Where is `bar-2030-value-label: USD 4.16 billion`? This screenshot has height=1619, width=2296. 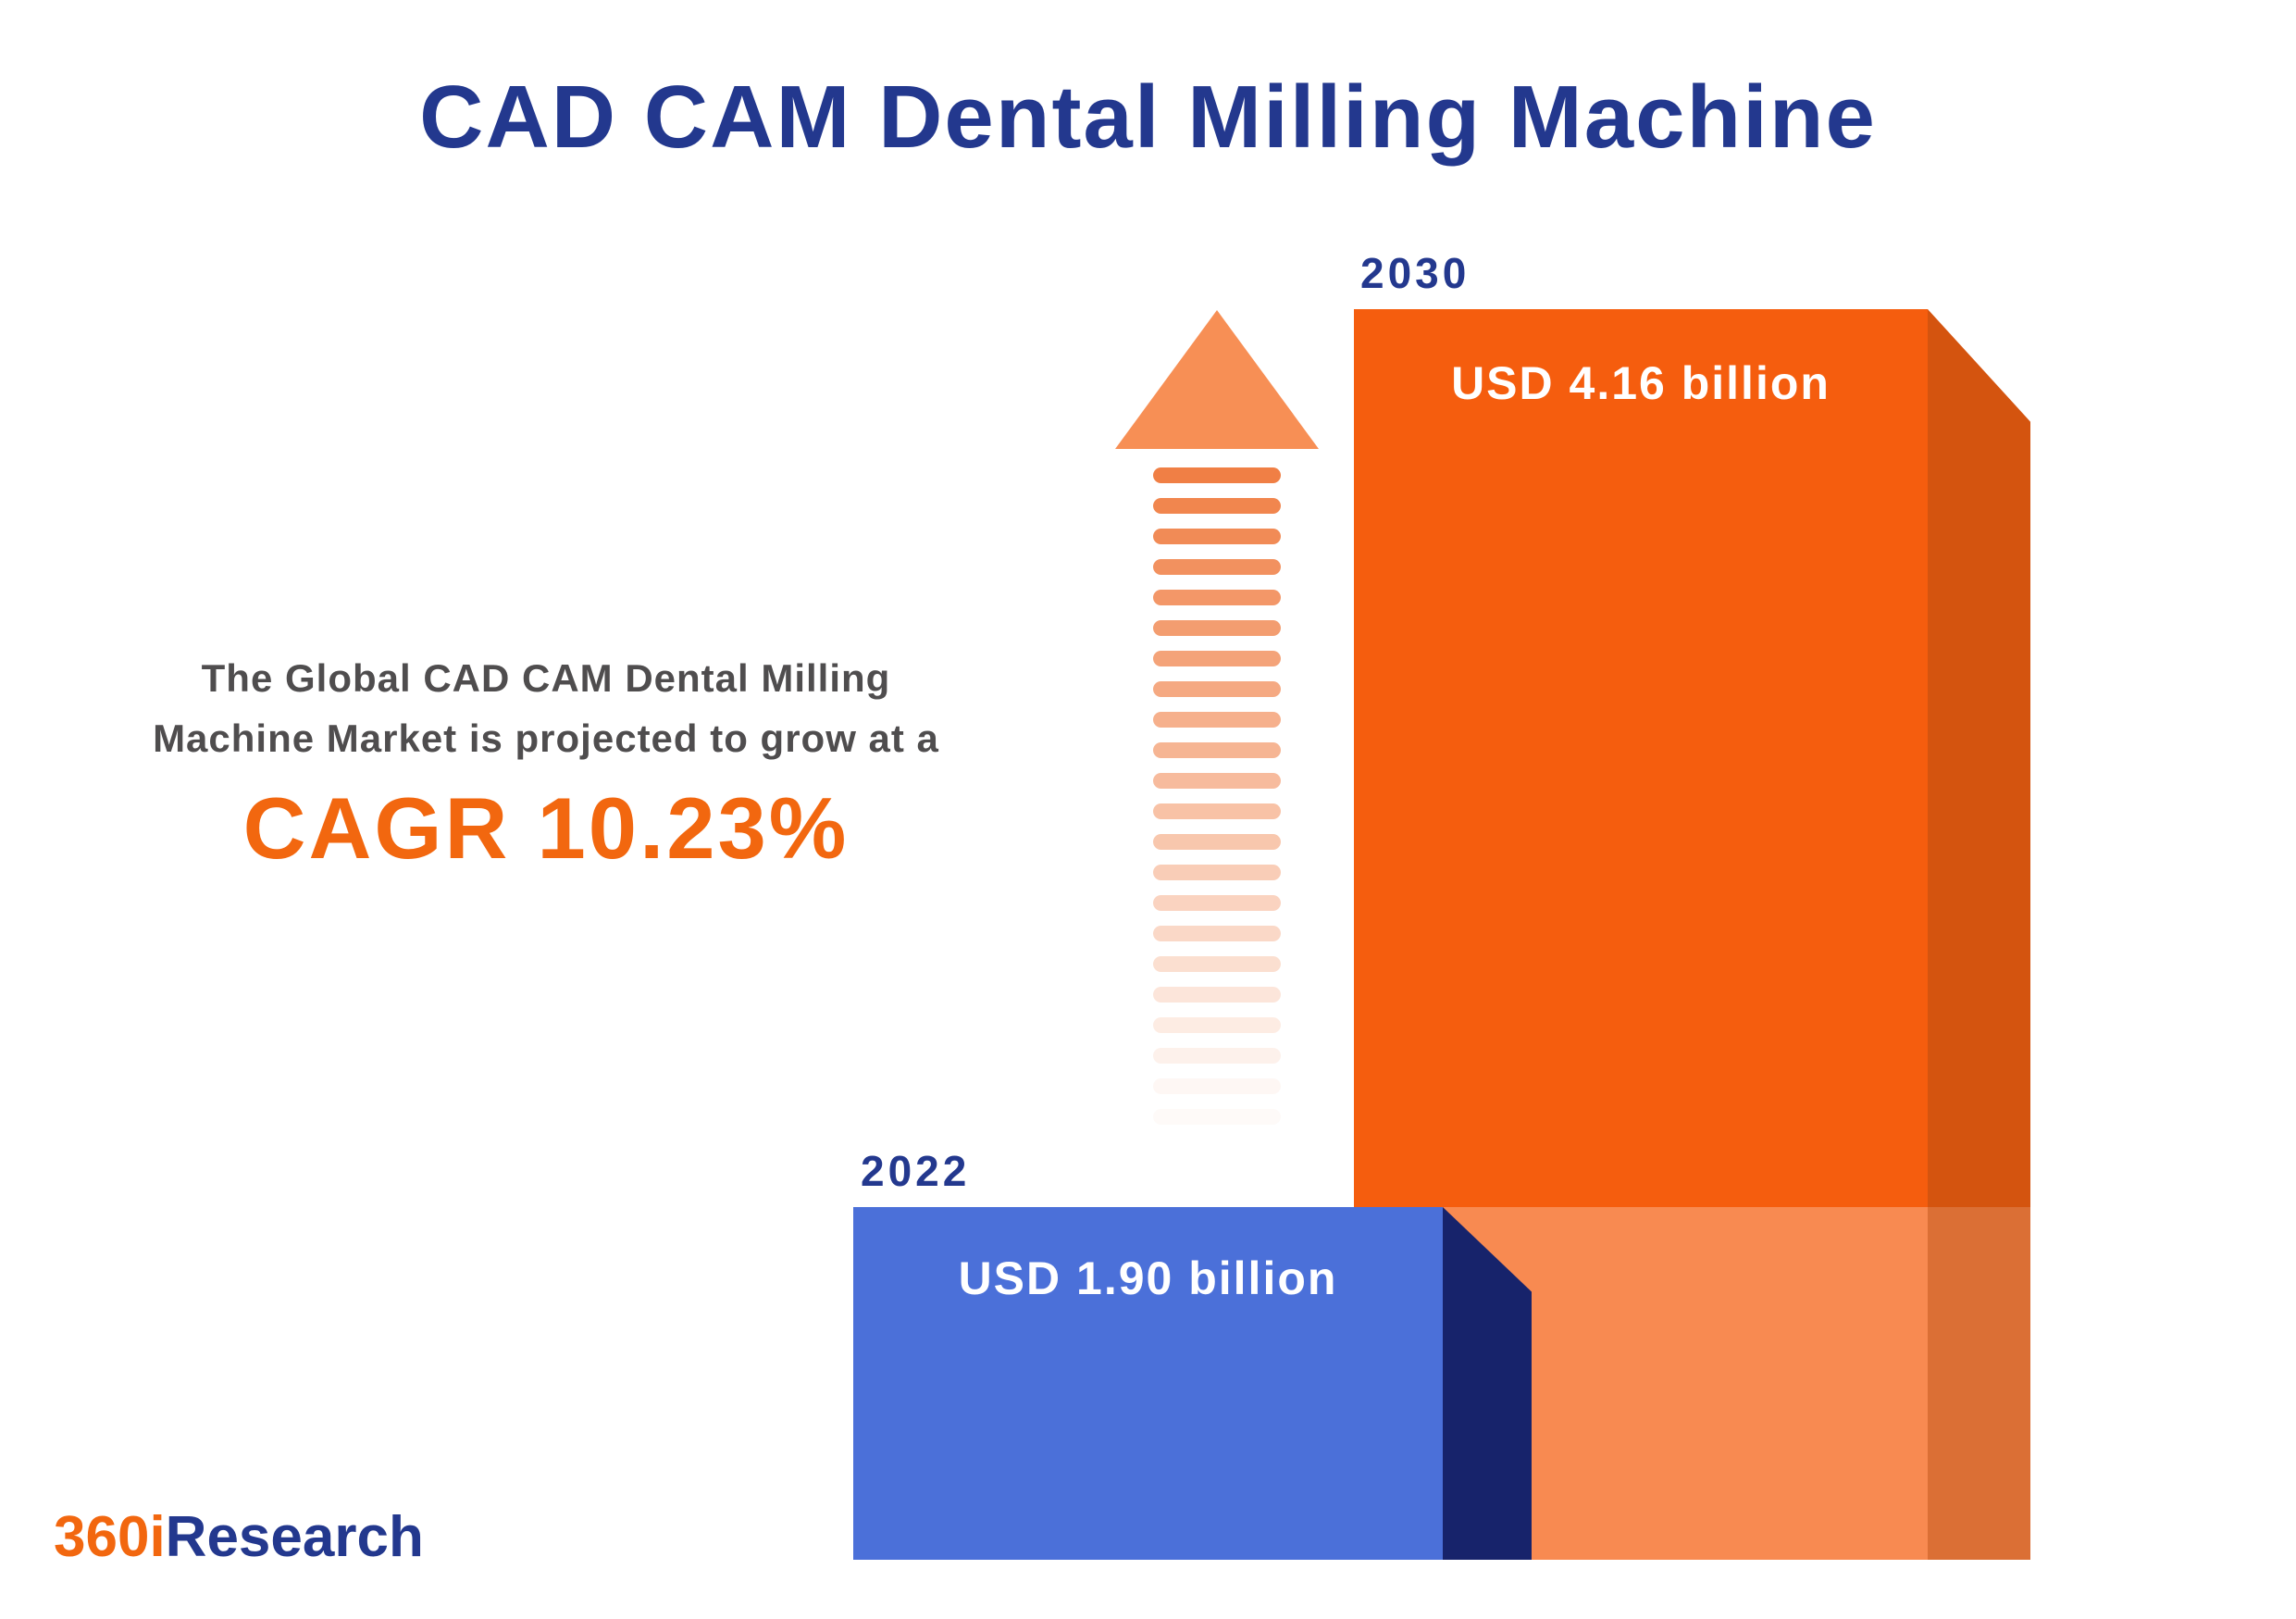 bar-2030-value-label: USD 4.16 billion is located at coordinates (1641, 383).